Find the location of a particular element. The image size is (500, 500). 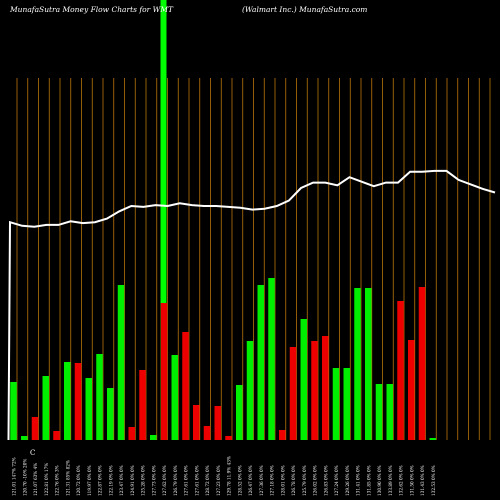

marker-label: C is located at coordinates (32, 453).